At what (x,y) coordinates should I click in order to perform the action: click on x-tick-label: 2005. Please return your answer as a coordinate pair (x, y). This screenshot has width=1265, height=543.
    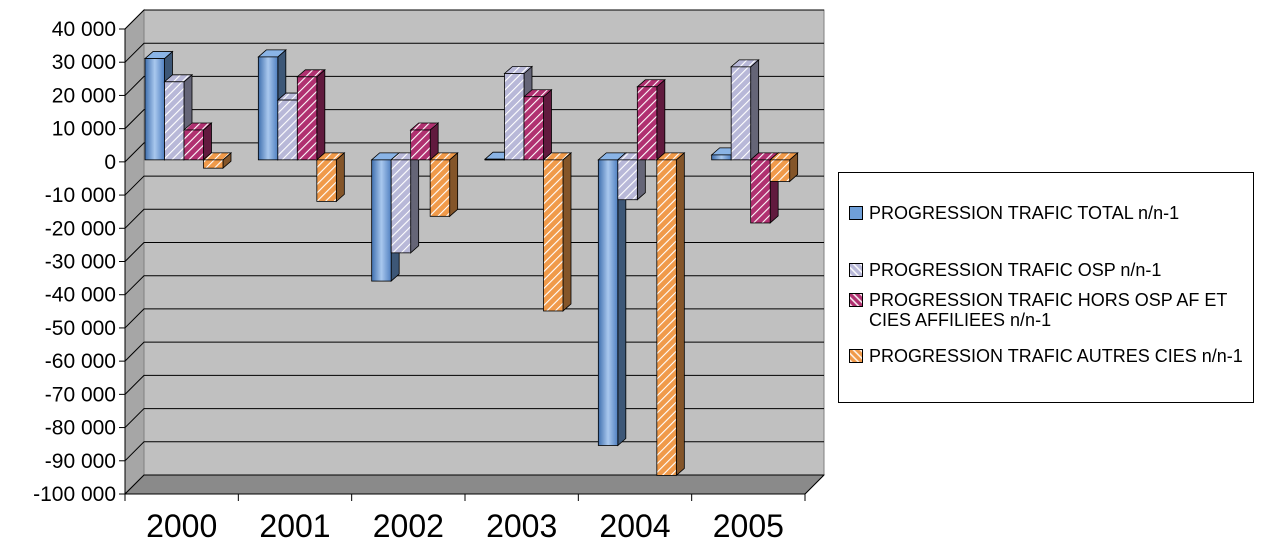
    Looking at the image, I should click on (748, 525).